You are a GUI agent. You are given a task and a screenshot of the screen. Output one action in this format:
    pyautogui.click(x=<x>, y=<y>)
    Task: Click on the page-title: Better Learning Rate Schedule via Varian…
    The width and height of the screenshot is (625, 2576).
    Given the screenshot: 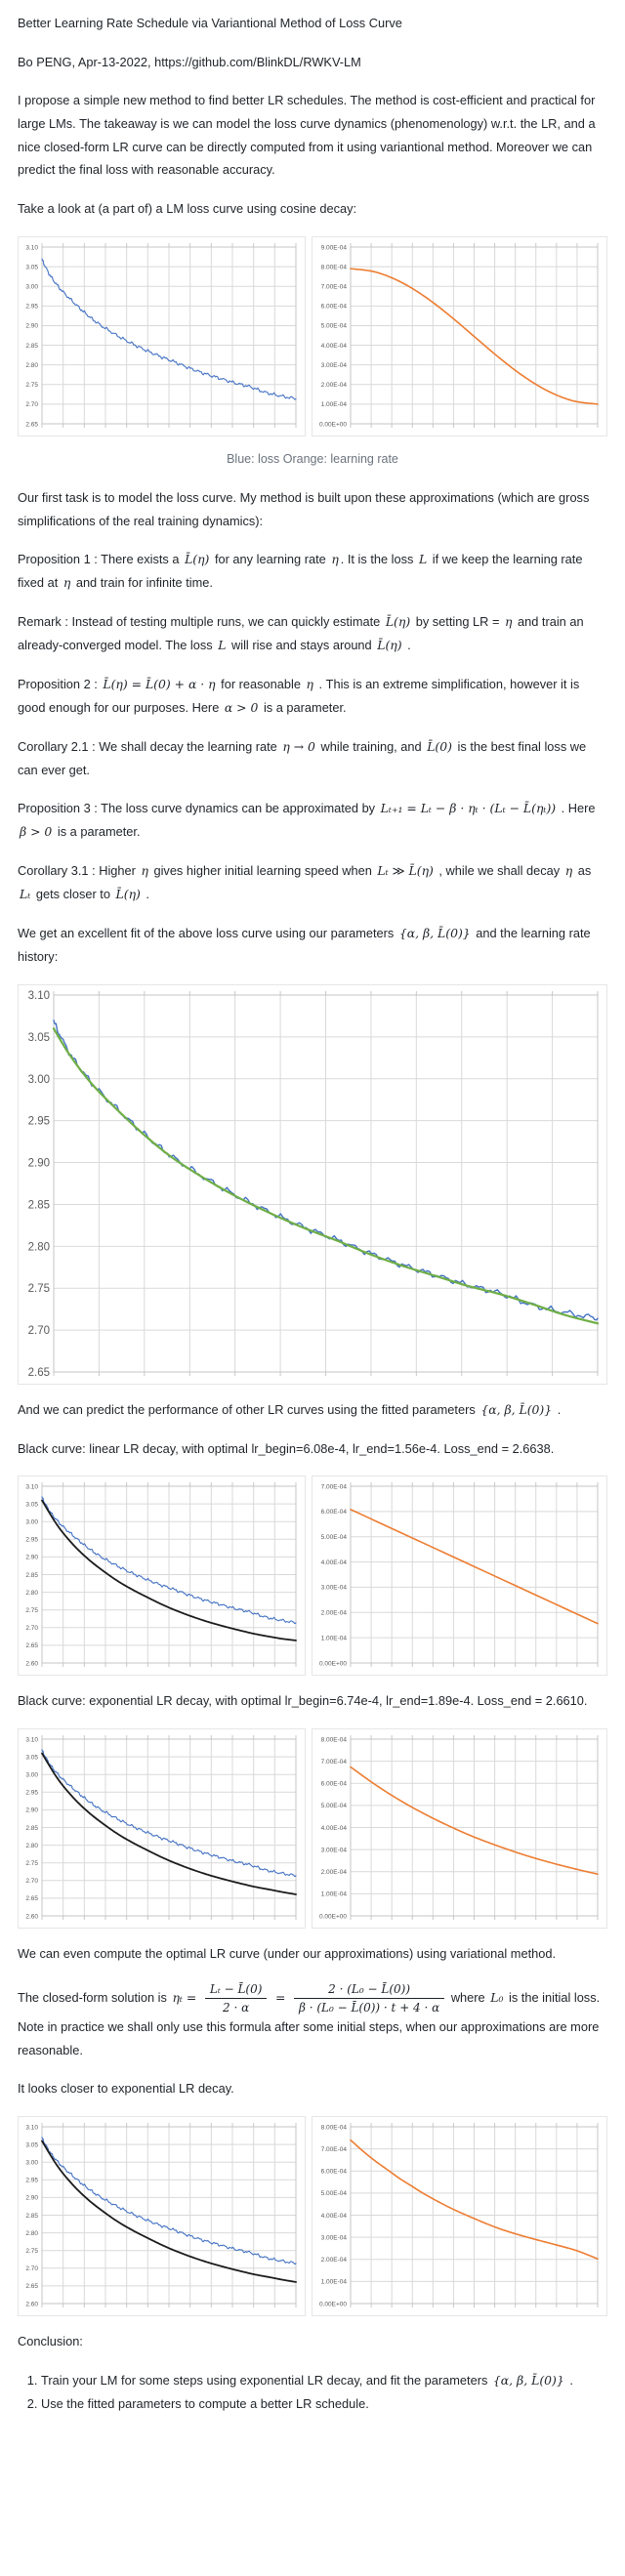 What is the action you would take?
    pyautogui.click(x=210, y=23)
    